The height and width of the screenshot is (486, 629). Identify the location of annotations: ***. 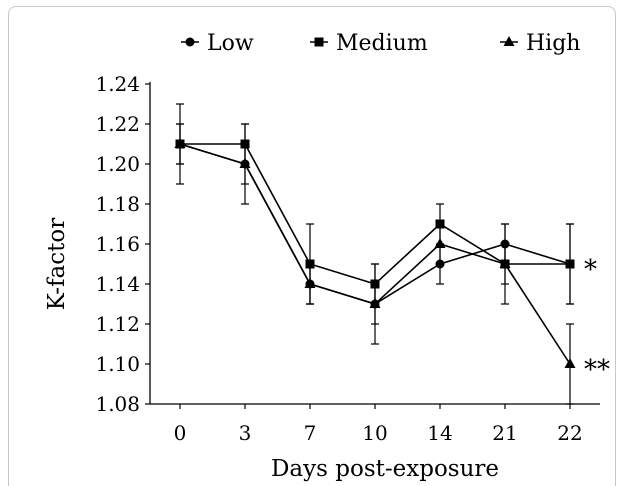
(597, 320).